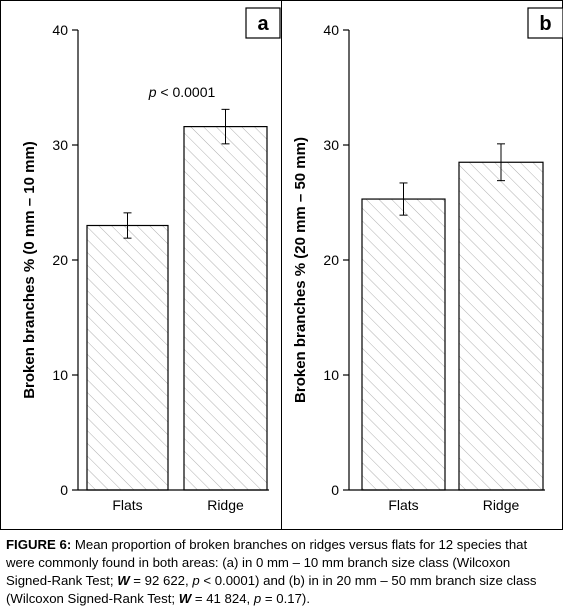 This screenshot has width=563, height=616. Describe the element at coordinates (225, 505) in the screenshot. I see `category-label-a-ridge: Ridge` at that location.